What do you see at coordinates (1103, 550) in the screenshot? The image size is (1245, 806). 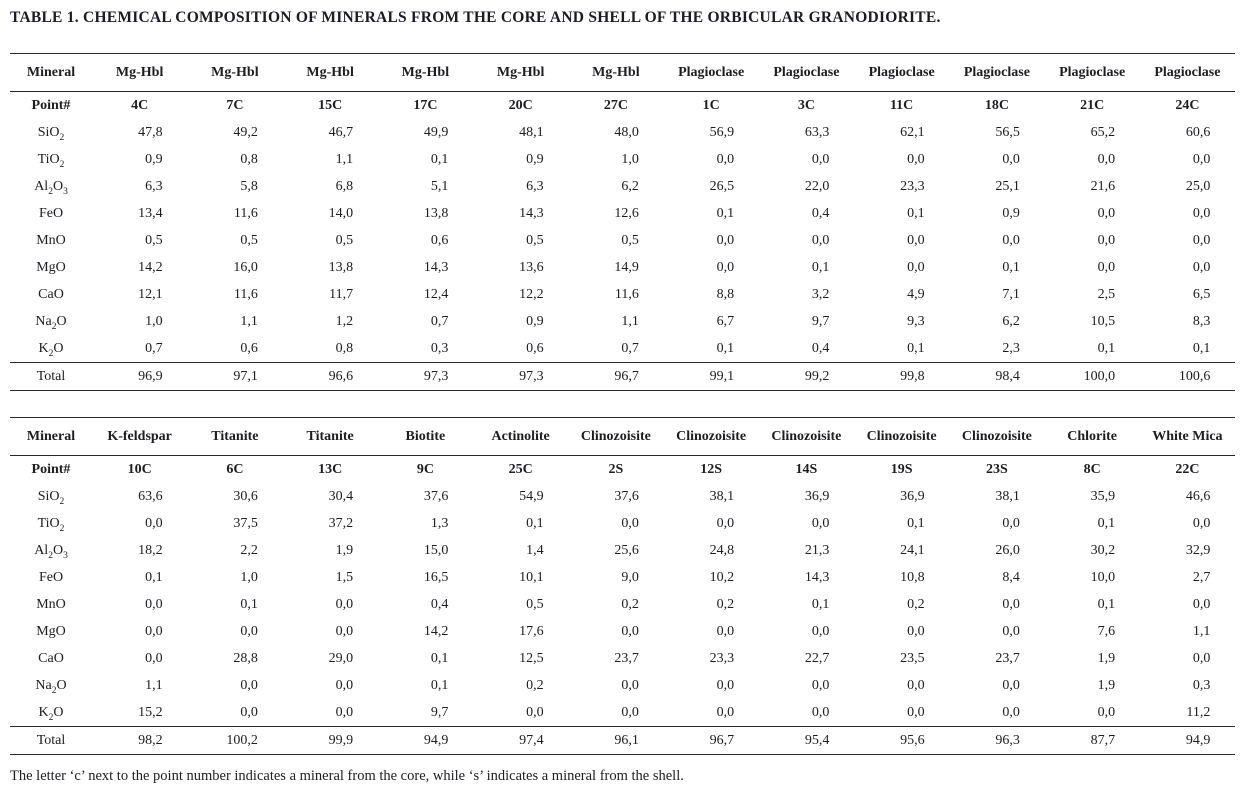 I see `oxide-value-cell: 30,2` at bounding box center [1103, 550].